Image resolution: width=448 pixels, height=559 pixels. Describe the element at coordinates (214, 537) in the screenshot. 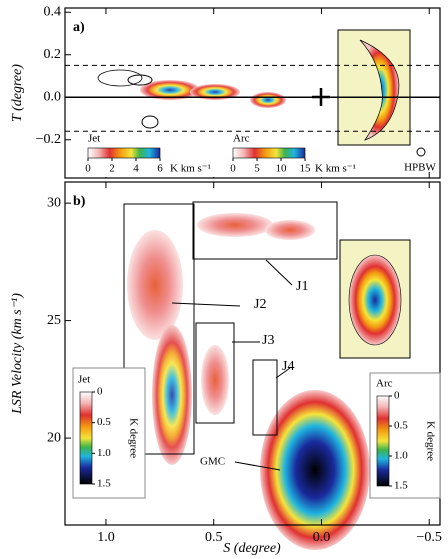

I see `x-tick-label: 0.5` at that location.